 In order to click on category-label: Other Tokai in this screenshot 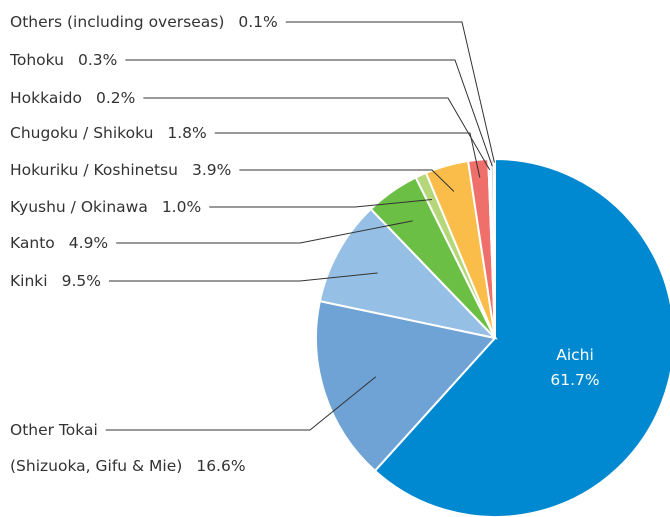, I will do `click(54, 430)`.